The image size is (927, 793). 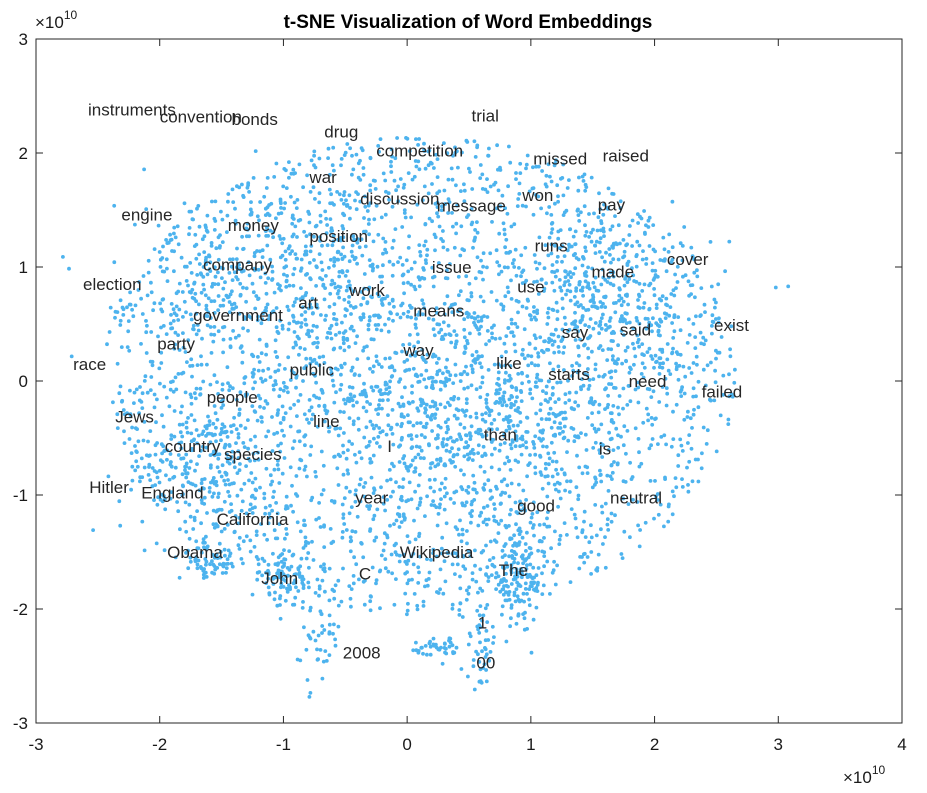 I want to click on y-tick-label: 2, so click(x=23, y=153).